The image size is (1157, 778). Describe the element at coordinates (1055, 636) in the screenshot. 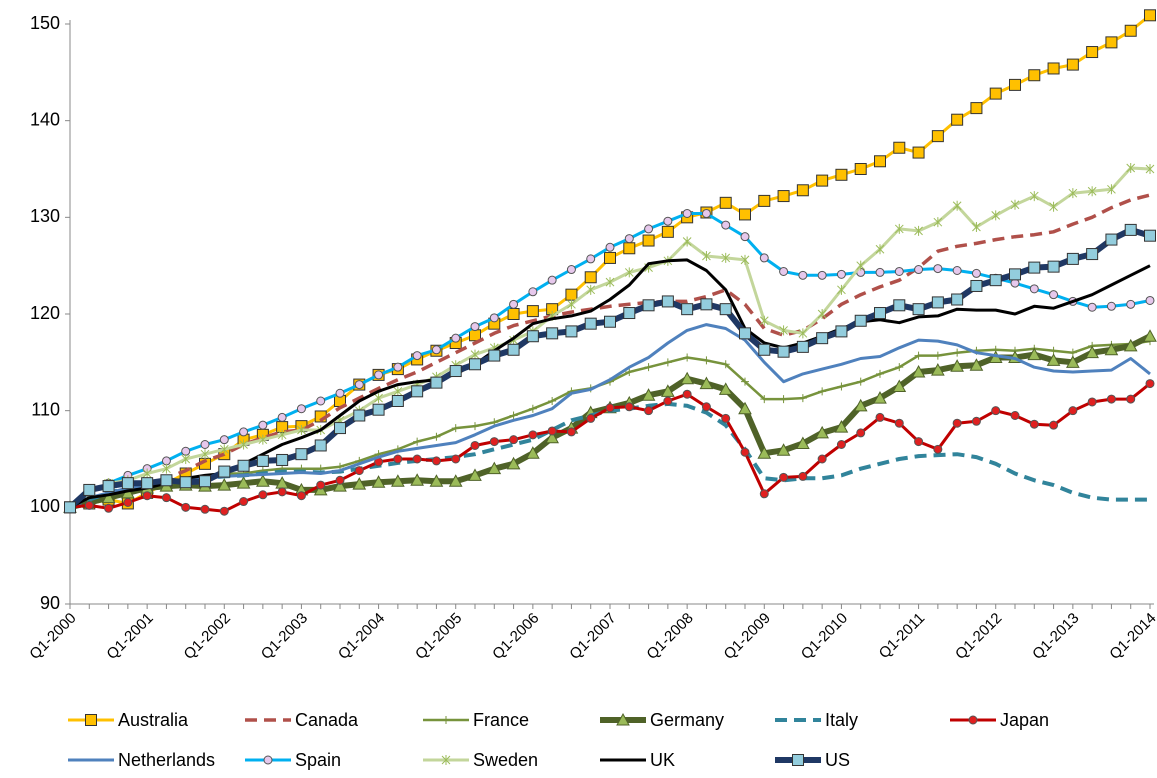

I see `x-tick-label: Q1-2013` at that location.